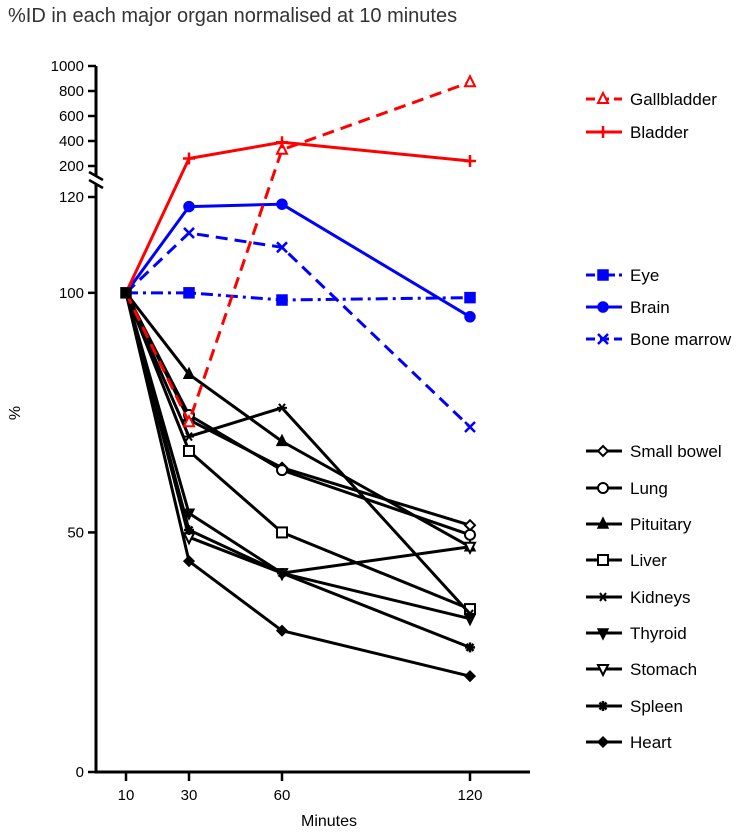  I want to click on legend-item-bone-marrow: Bone marrow, so click(659, 339).